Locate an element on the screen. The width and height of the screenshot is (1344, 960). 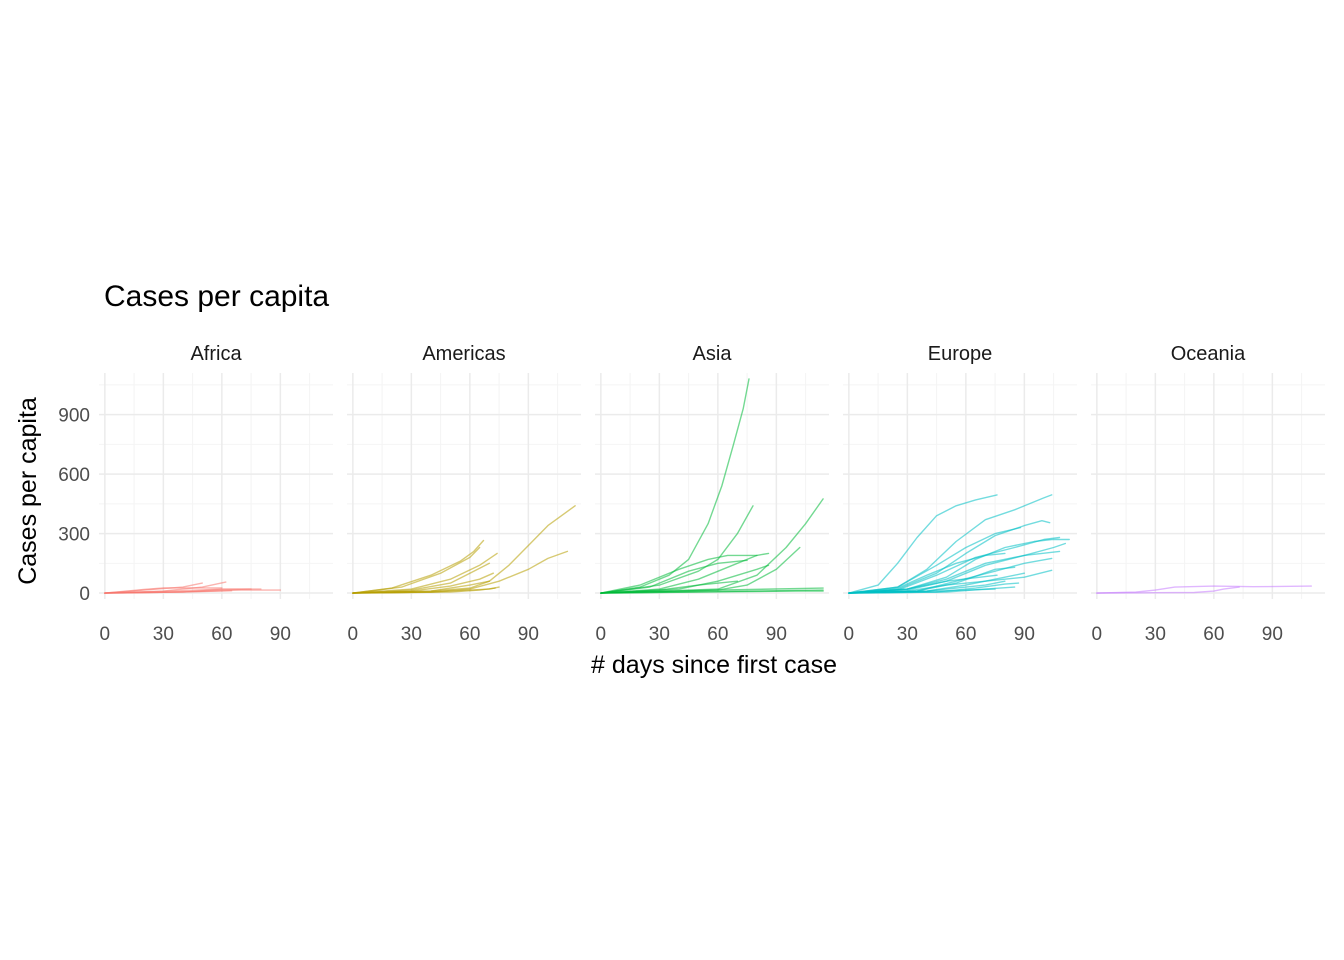
facet-label-americas: Americas is located at coordinates (463, 354).